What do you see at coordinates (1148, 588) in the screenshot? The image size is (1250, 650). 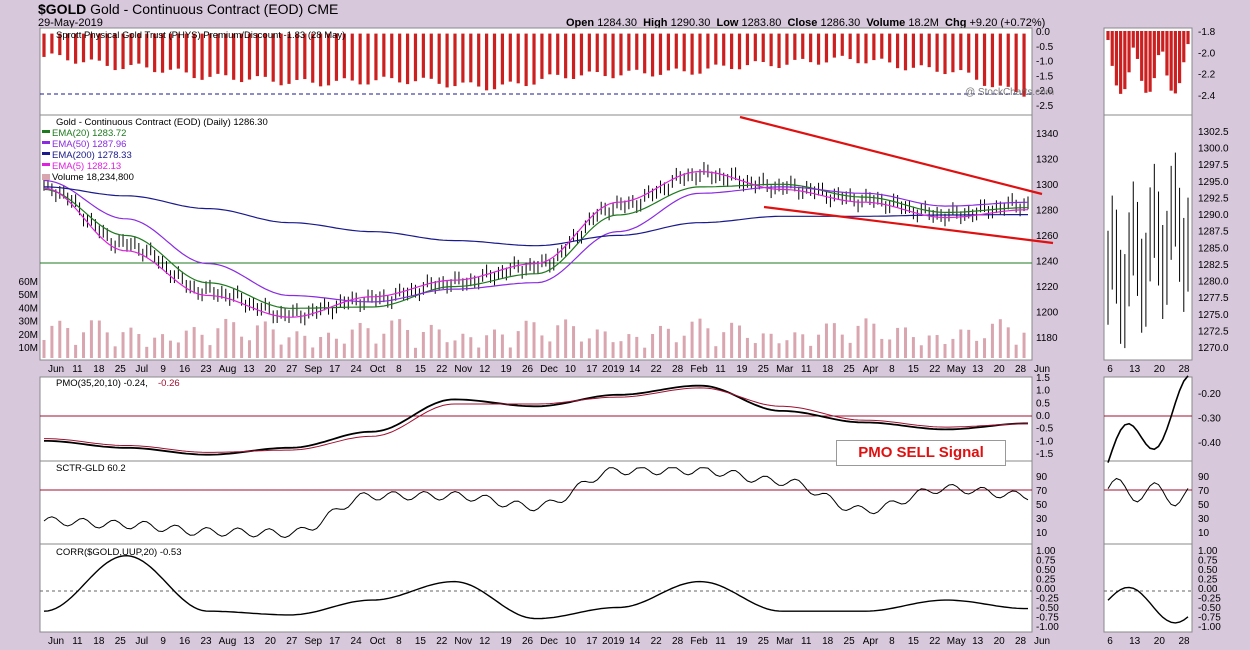 I see `side-corr-pane` at bounding box center [1148, 588].